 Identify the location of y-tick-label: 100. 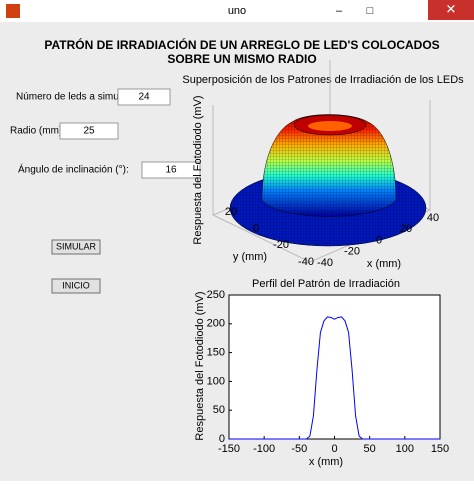
(216, 381).